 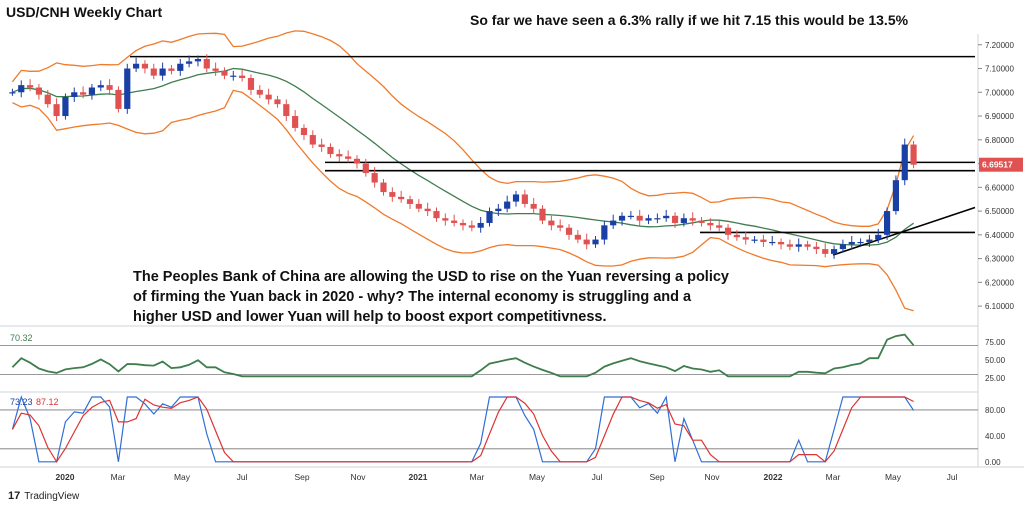 What do you see at coordinates (999, 282) in the screenshot?
I see `price-tick-label: 6.20000` at bounding box center [999, 282].